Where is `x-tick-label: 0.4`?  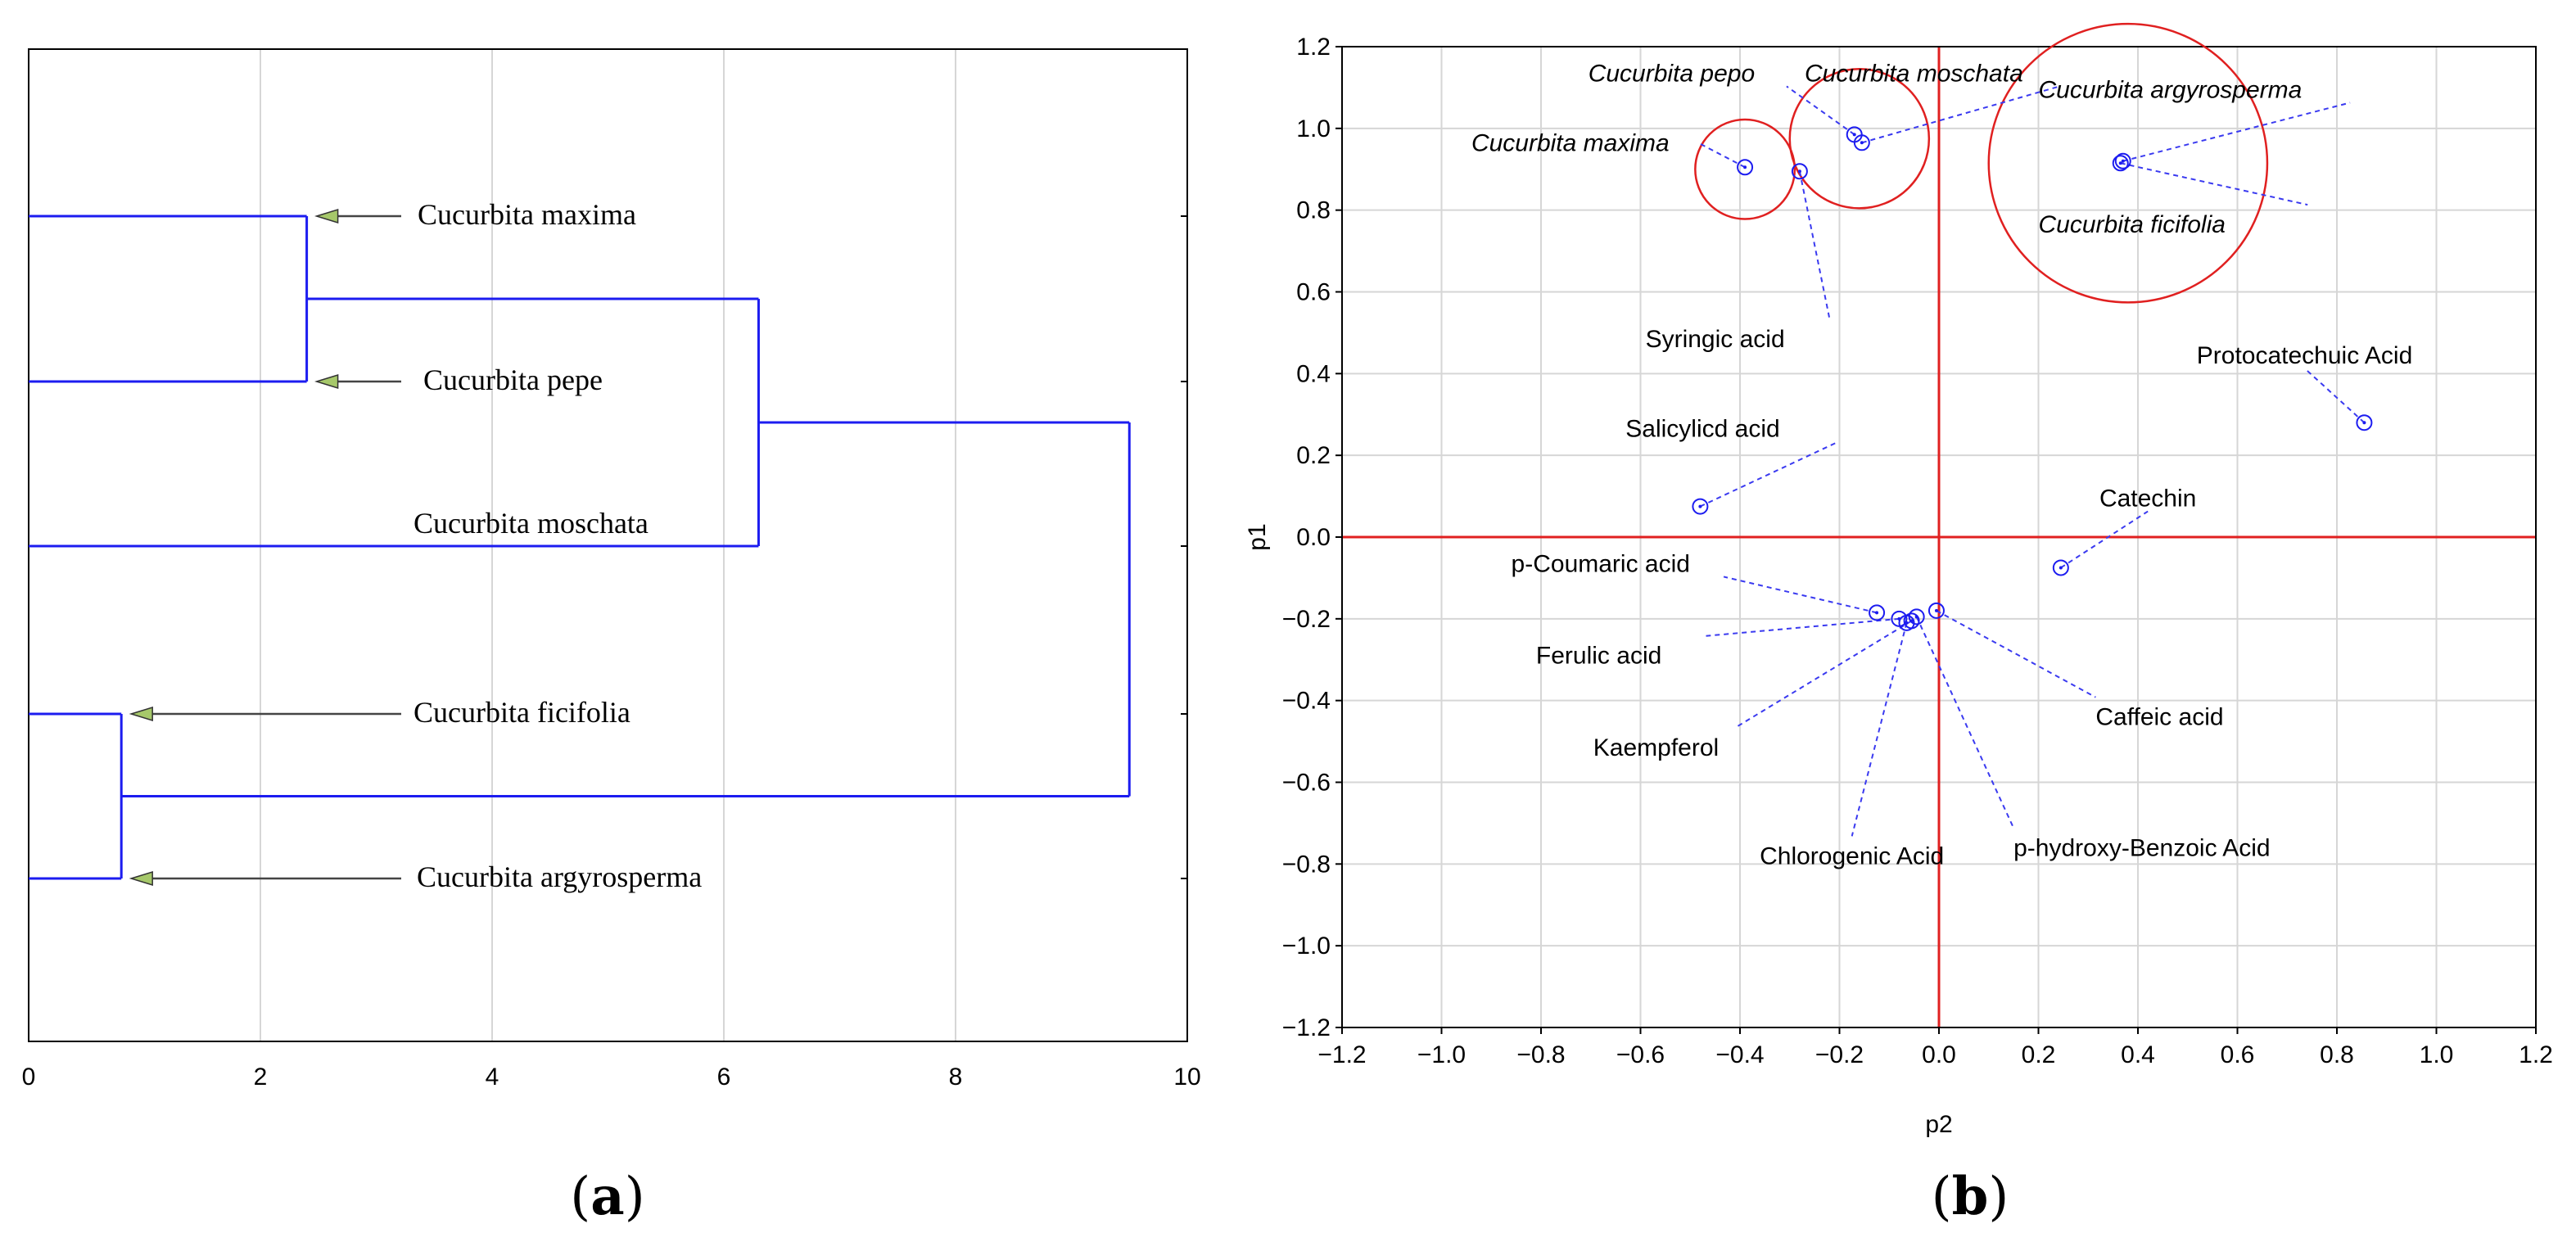 x-tick-label: 0.4 is located at coordinates (2138, 1054).